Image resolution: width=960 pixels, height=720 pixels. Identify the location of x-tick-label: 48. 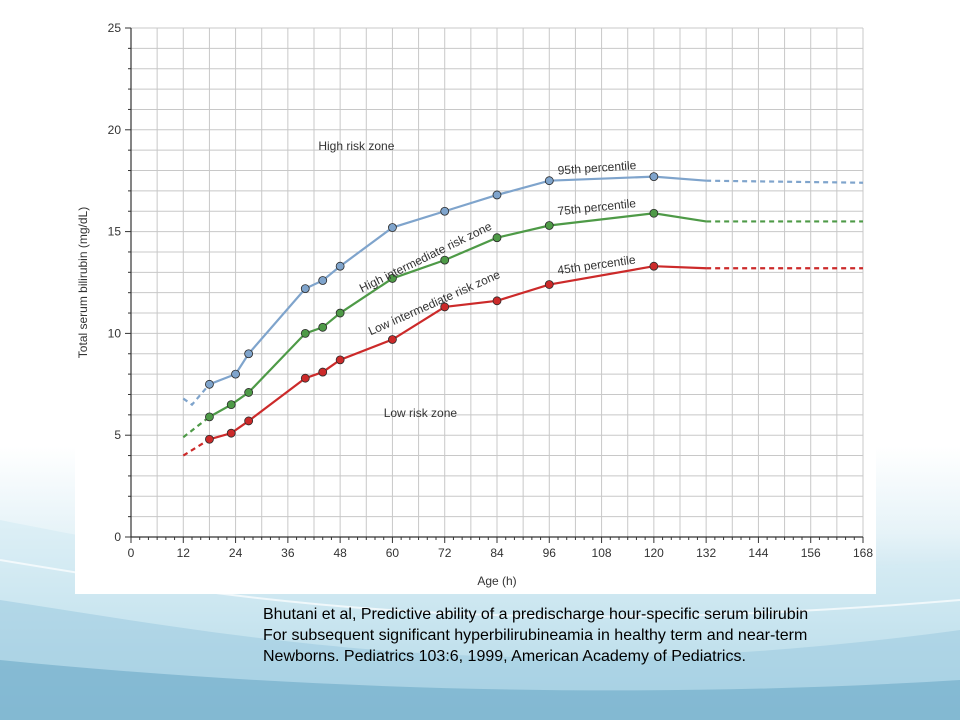
(340, 553).